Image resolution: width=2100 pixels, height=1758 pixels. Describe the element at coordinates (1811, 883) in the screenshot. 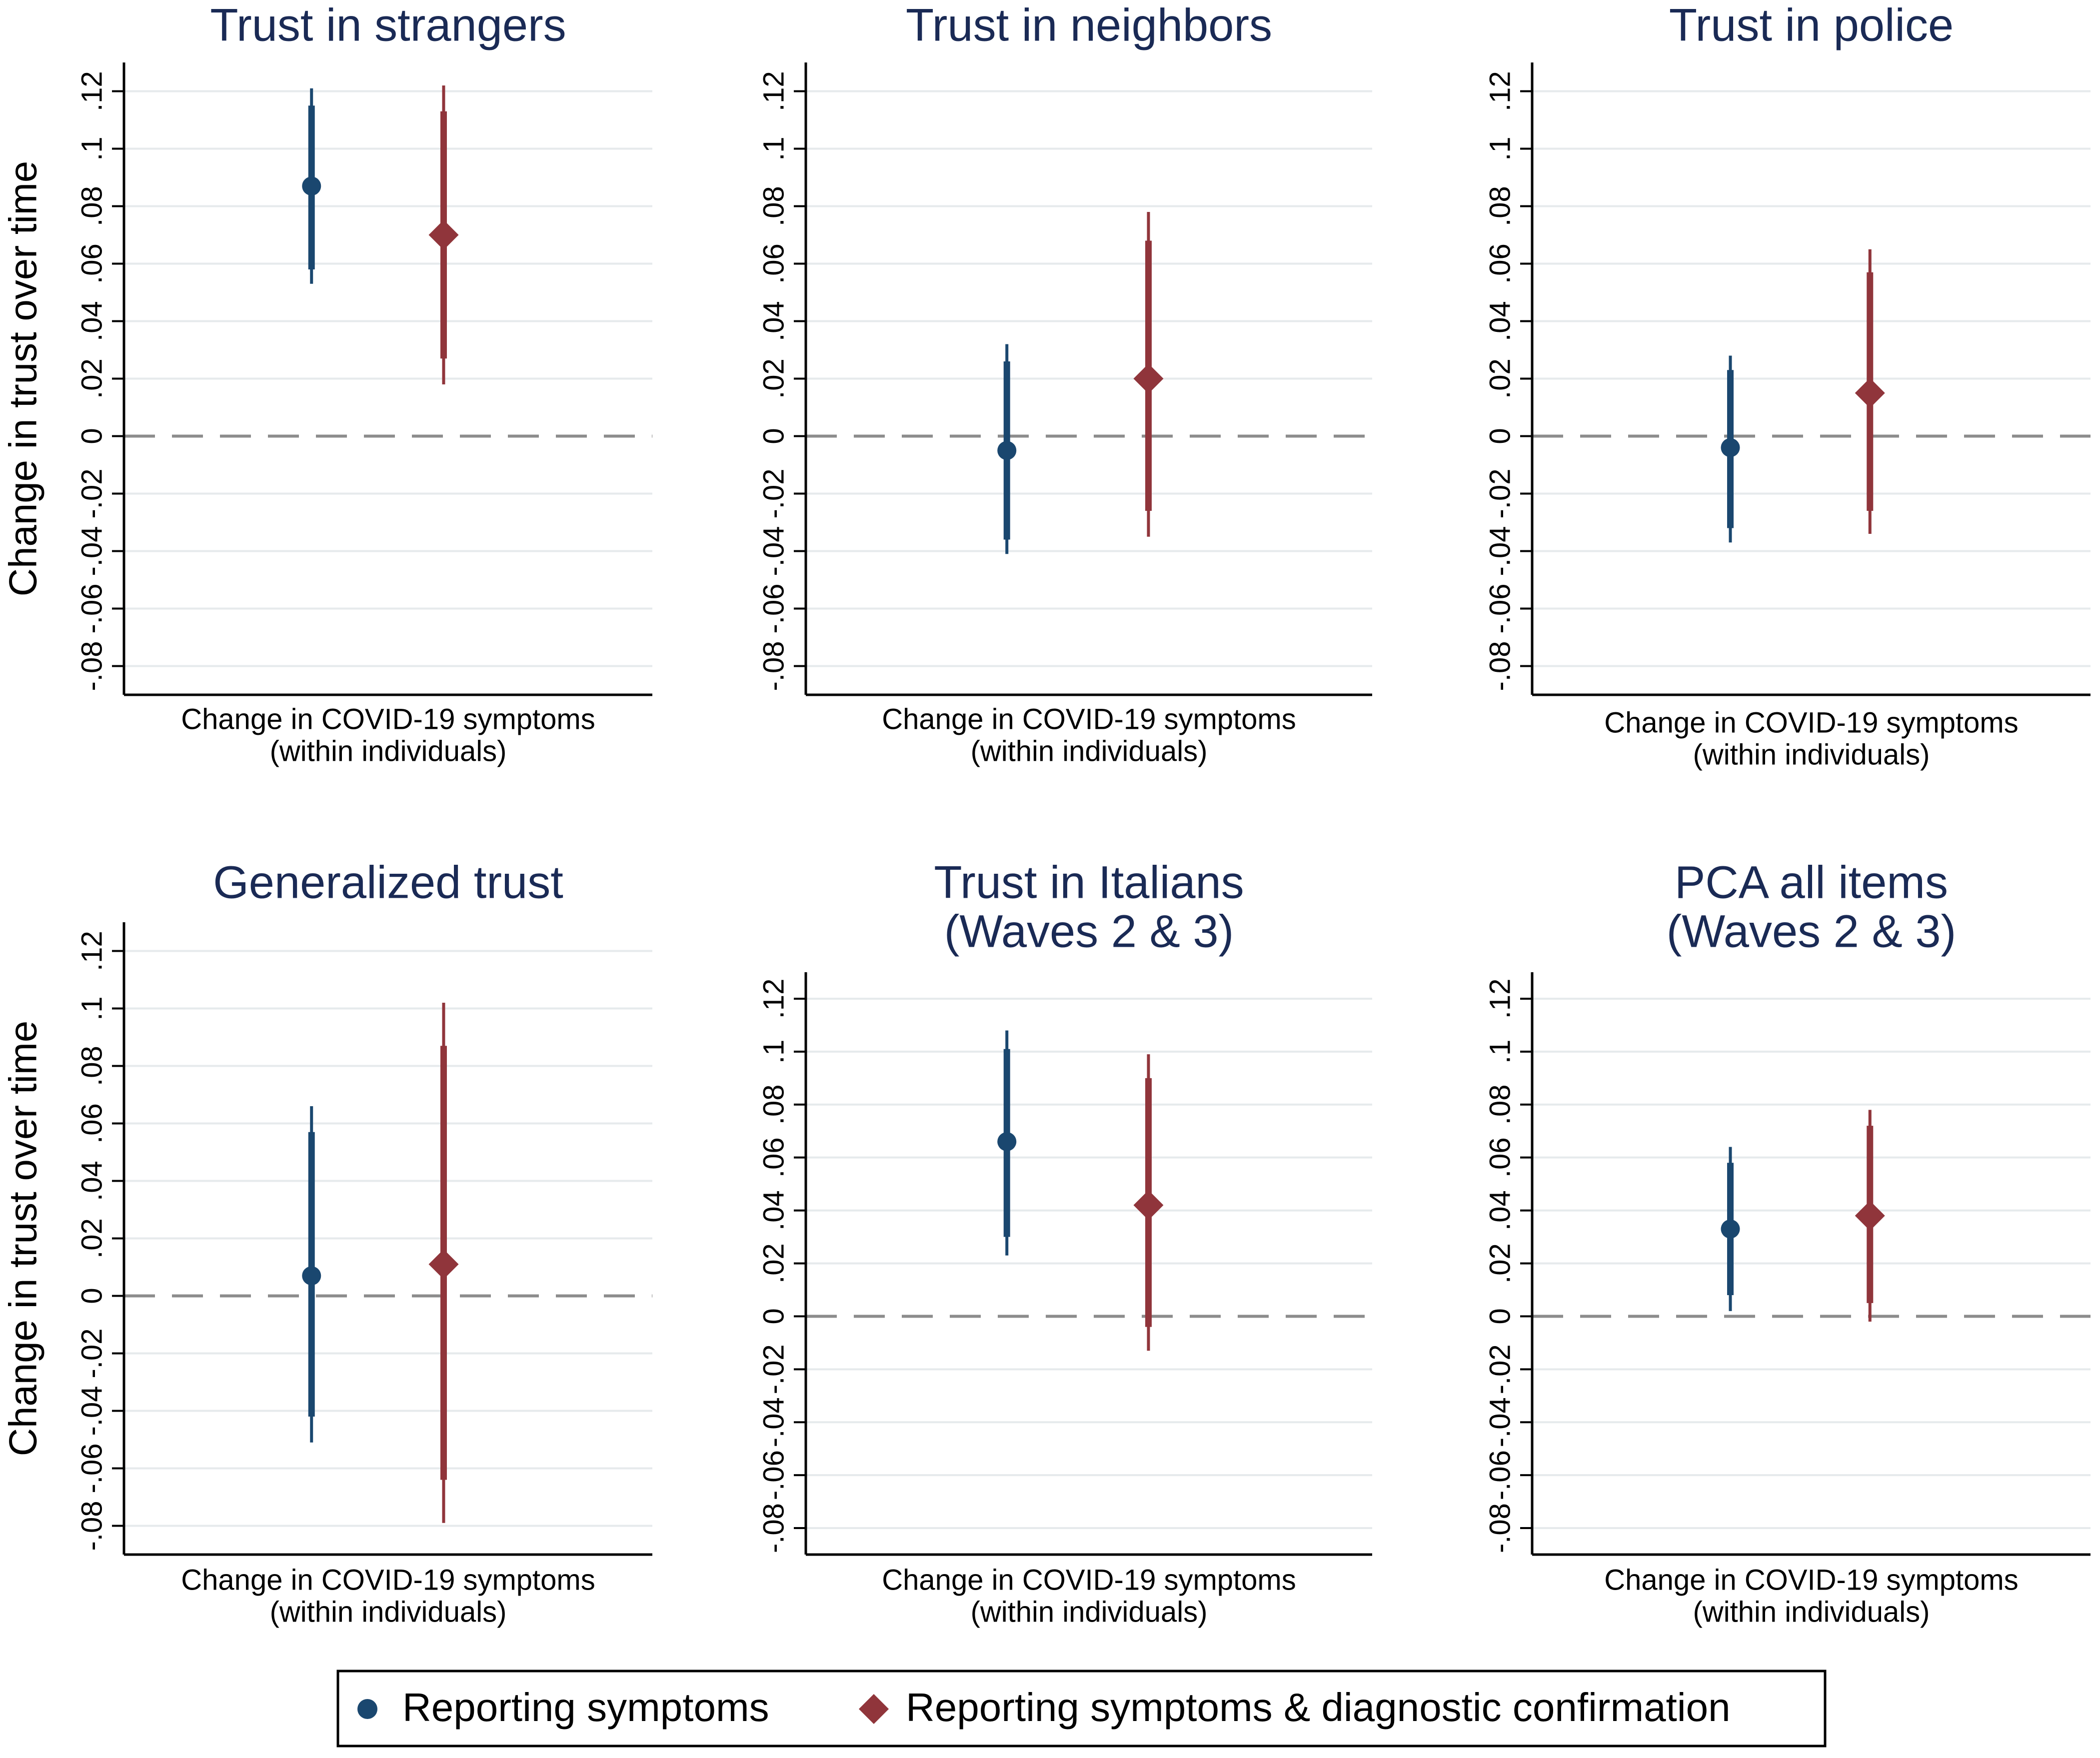

I see `panel-title: PCA all items` at that location.